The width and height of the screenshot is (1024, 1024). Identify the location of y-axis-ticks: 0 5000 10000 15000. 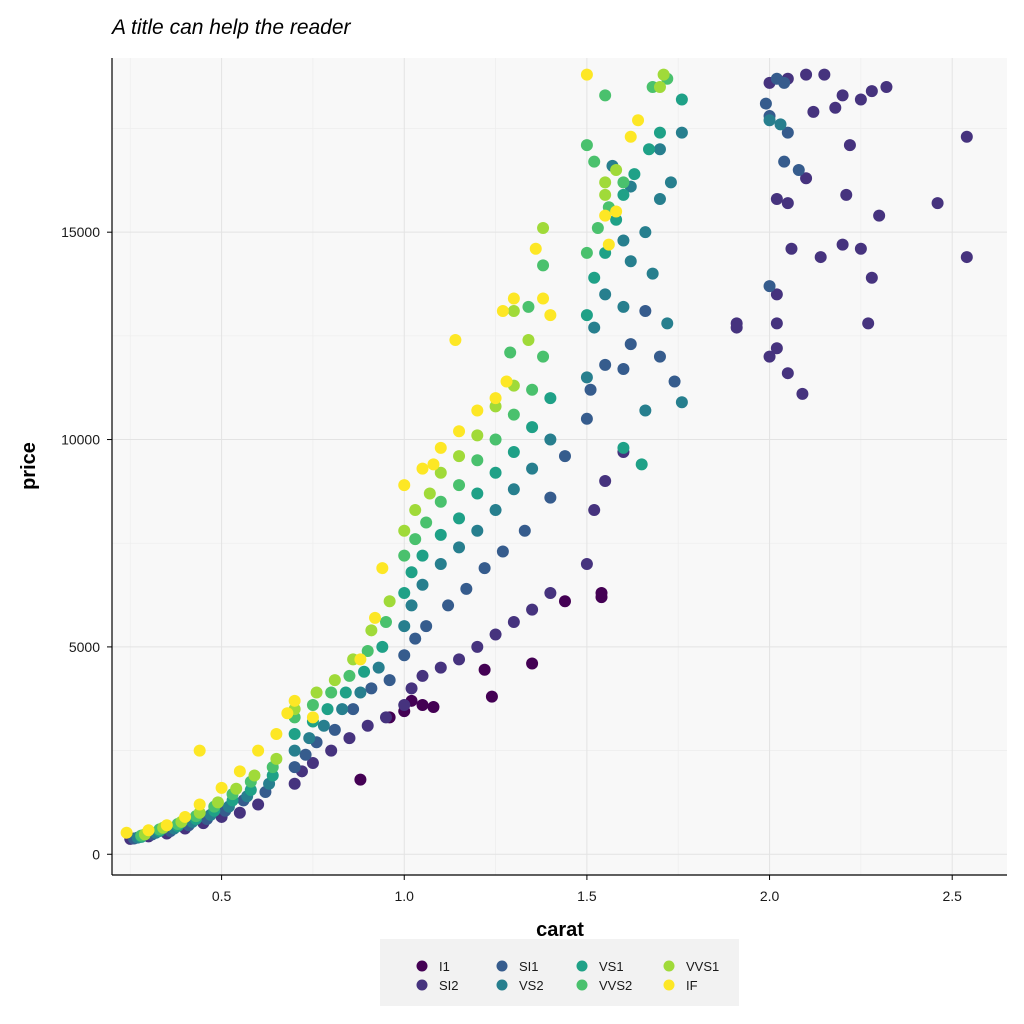
(86, 543).